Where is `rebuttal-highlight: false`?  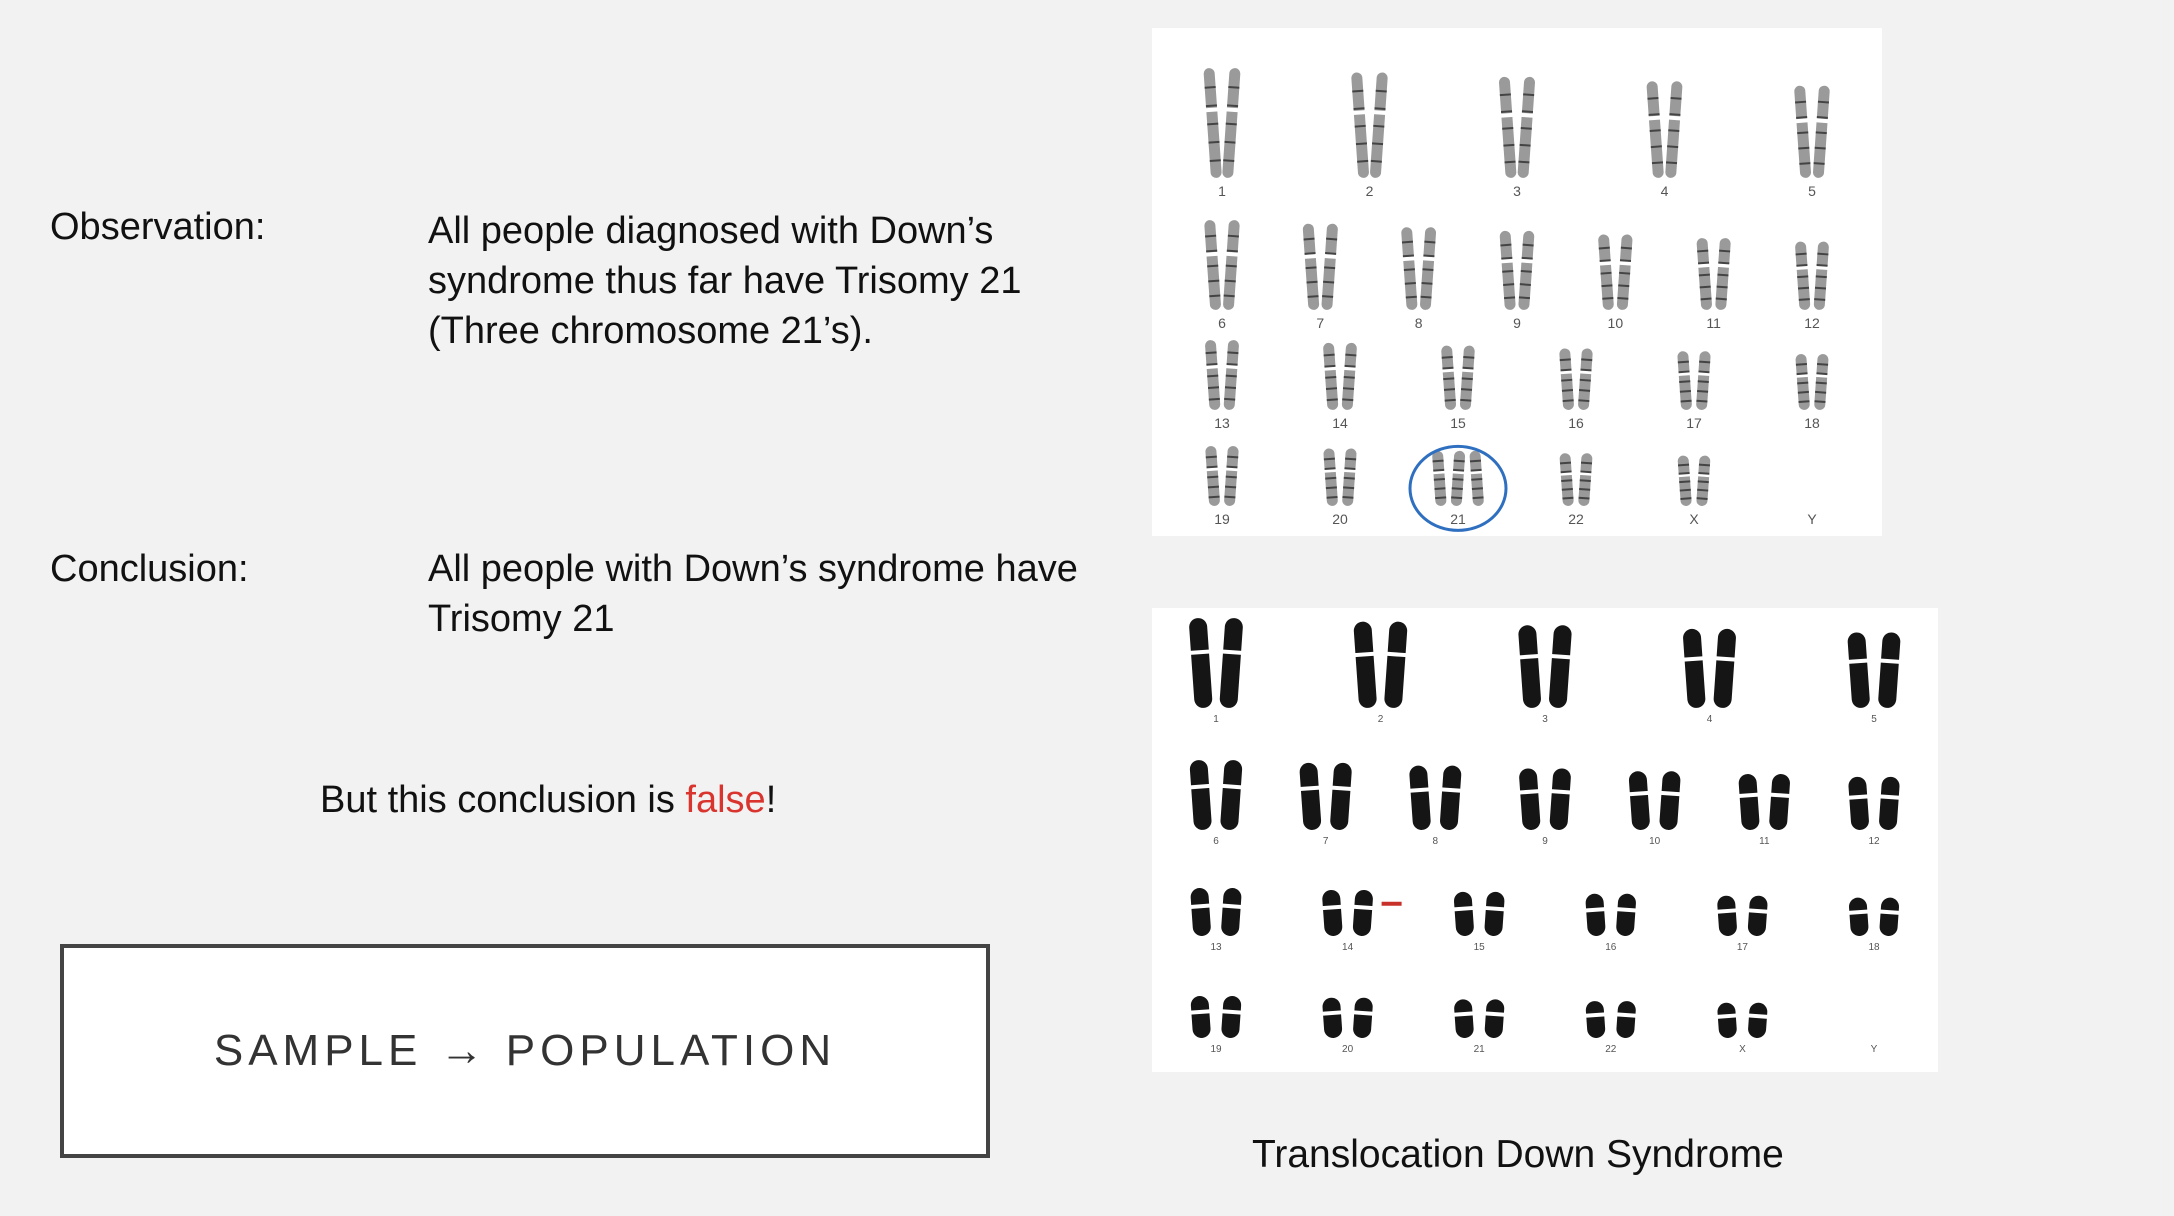 rebuttal-highlight: false is located at coordinates (725, 800).